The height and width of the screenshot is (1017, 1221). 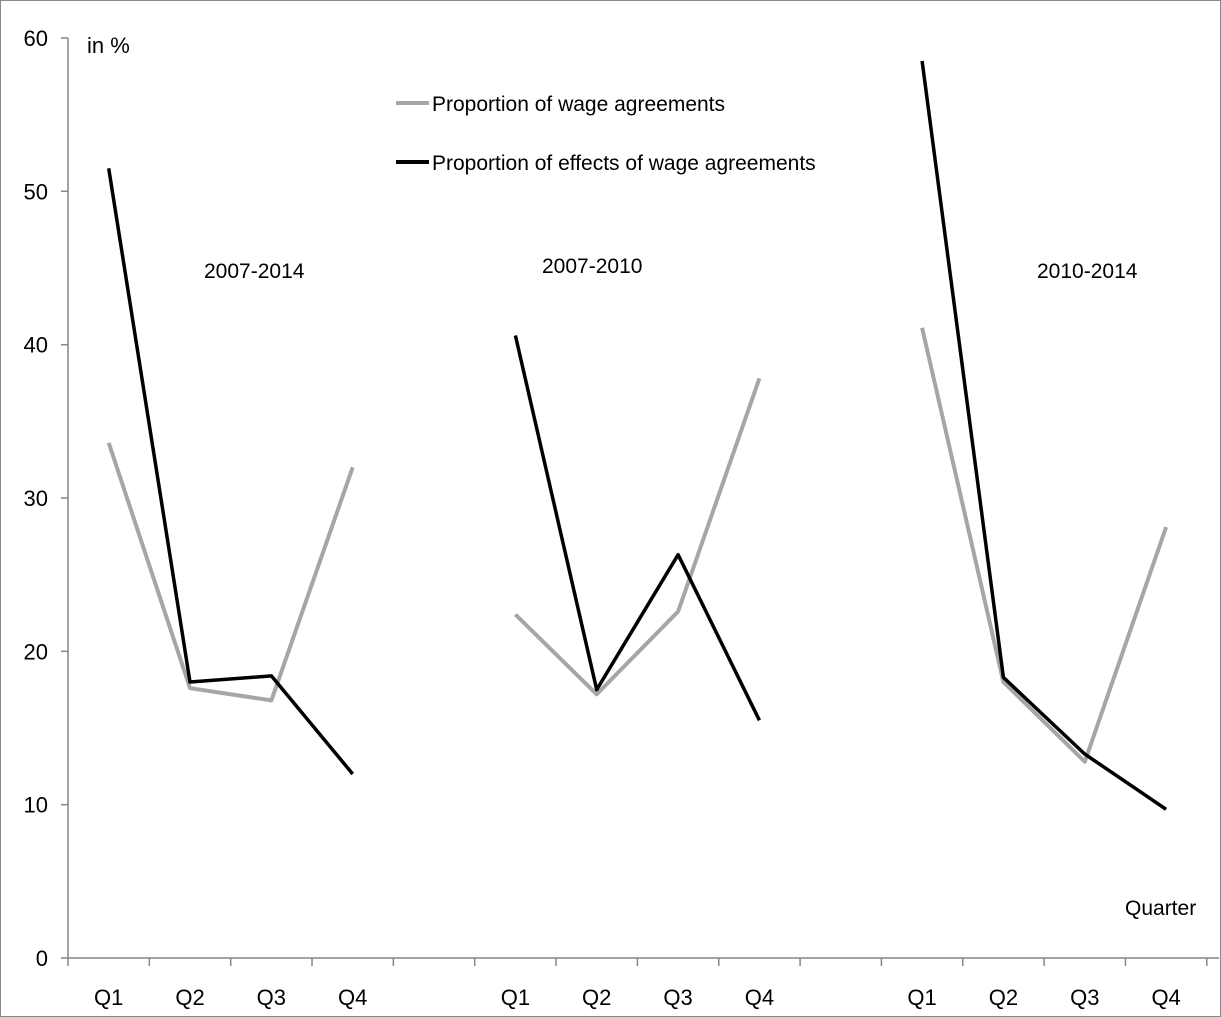 What do you see at coordinates (624, 163) in the screenshot?
I see `legend-label-effects: Proportion of effects of wage agreements` at bounding box center [624, 163].